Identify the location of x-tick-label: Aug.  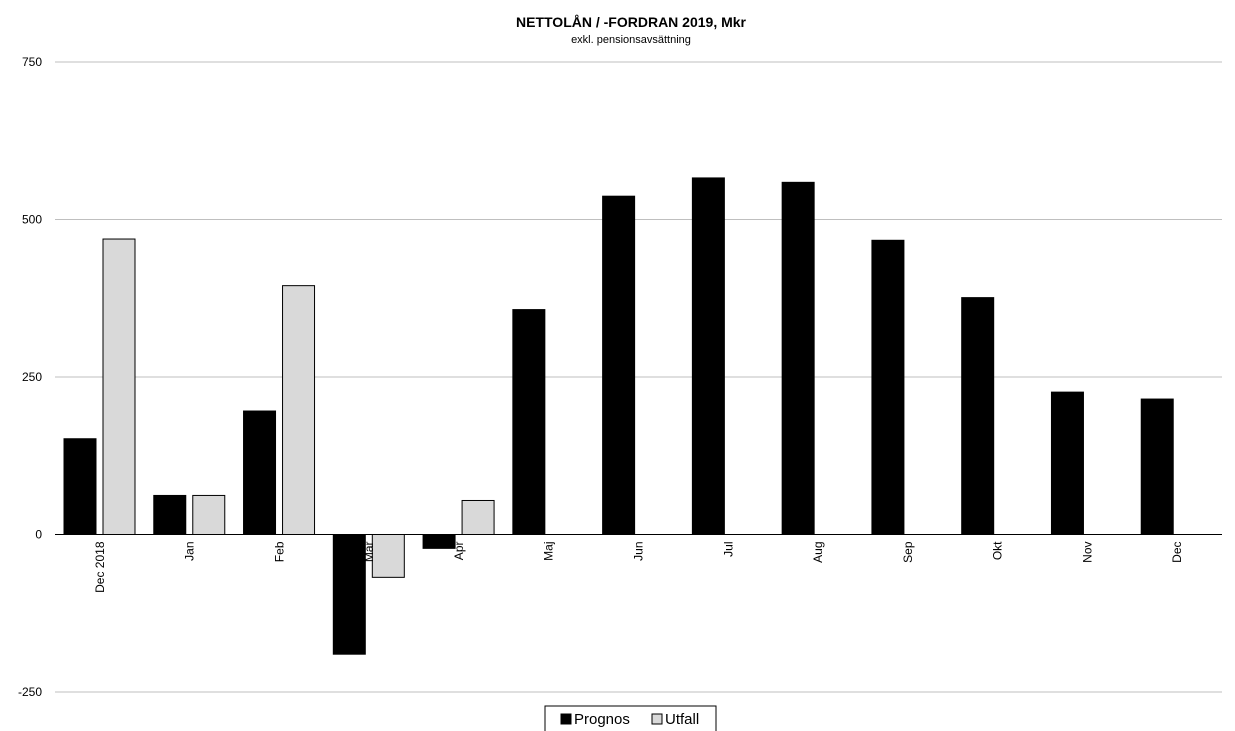
(818, 552).